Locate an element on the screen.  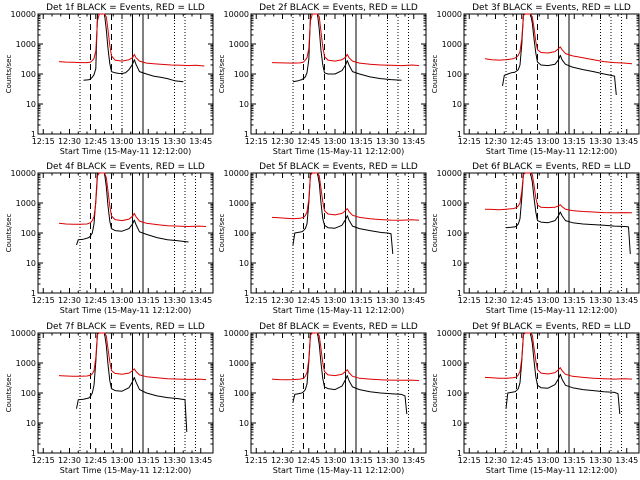
panel-title: Det 3f BLACK = Events, RED = LLD is located at coordinates (551, 8).